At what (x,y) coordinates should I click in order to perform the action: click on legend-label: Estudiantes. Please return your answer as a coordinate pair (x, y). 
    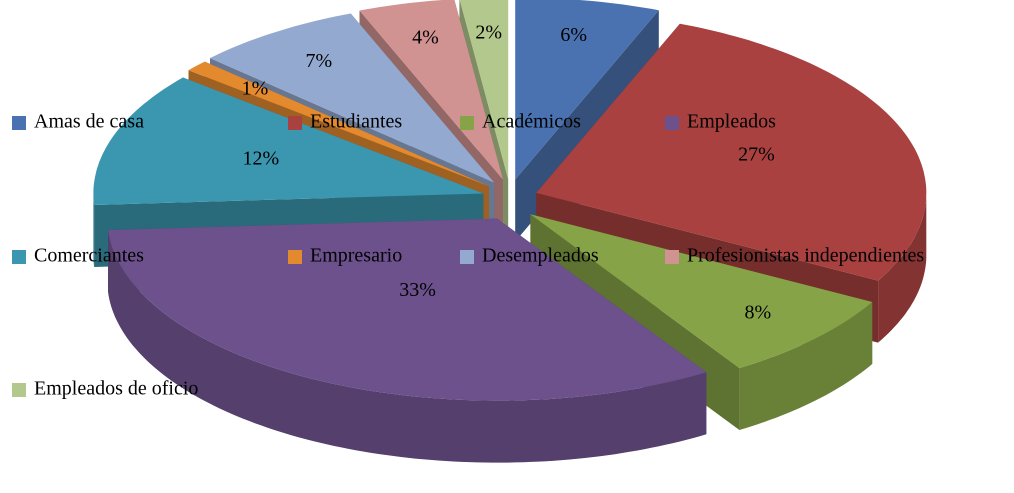
    Looking at the image, I should click on (356, 122).